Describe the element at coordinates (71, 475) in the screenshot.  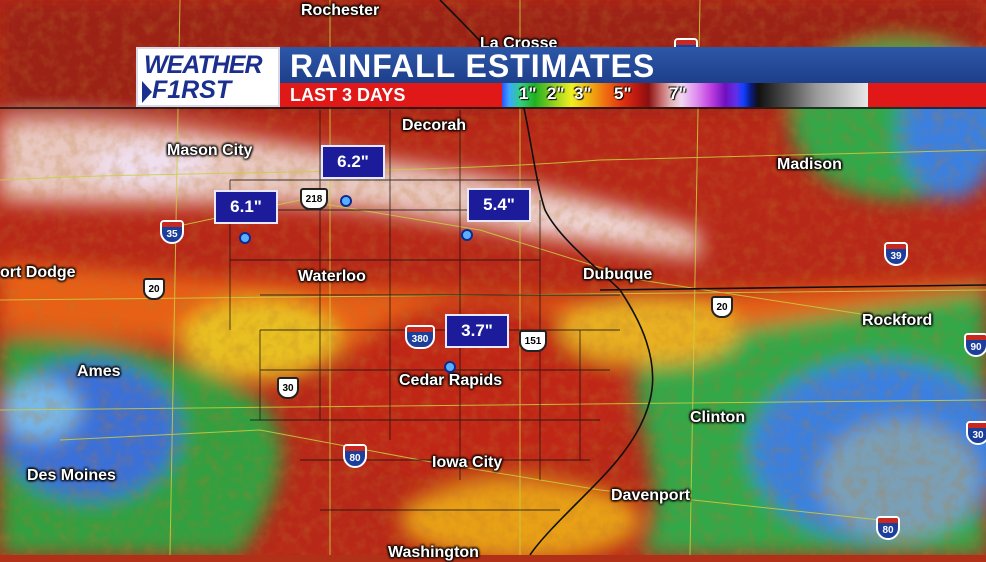
I see `city-label: Des Moines` at that location.